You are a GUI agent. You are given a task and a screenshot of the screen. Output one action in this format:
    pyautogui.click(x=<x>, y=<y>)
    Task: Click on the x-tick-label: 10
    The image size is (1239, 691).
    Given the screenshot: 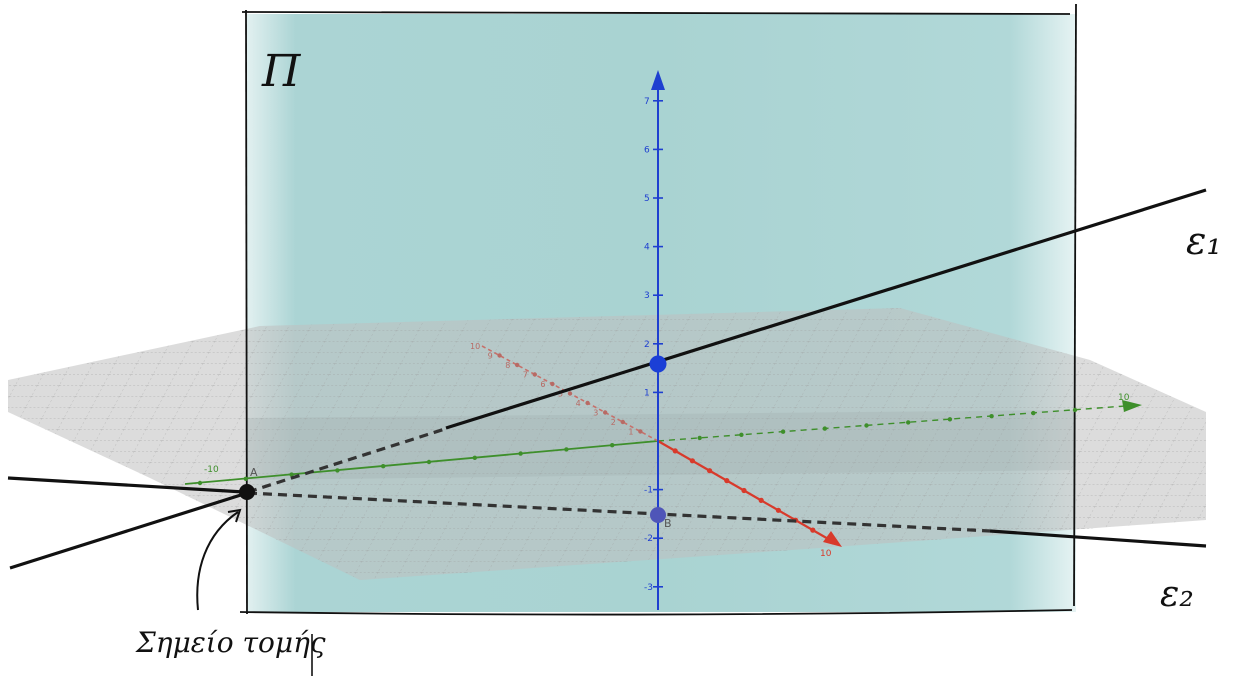 What is the action you would take?
    pyautogui.click(x=475, y=346)
    